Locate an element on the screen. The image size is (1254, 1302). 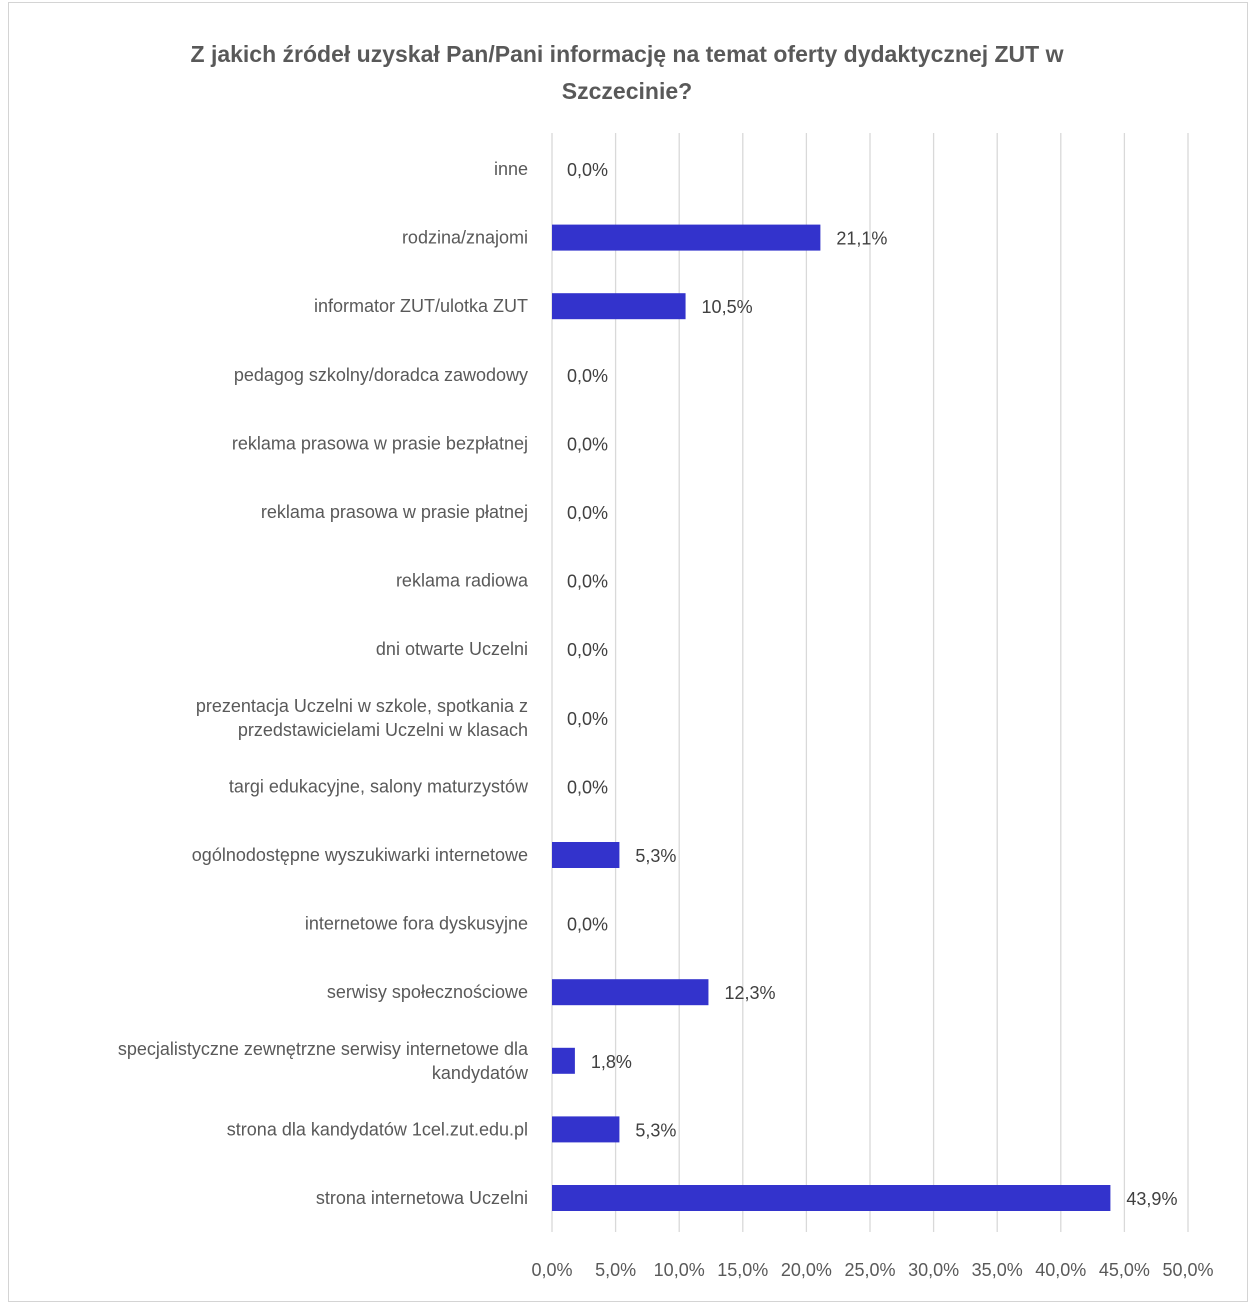
x-tick-label: 30,0% is located at coordinates (933, 1270).